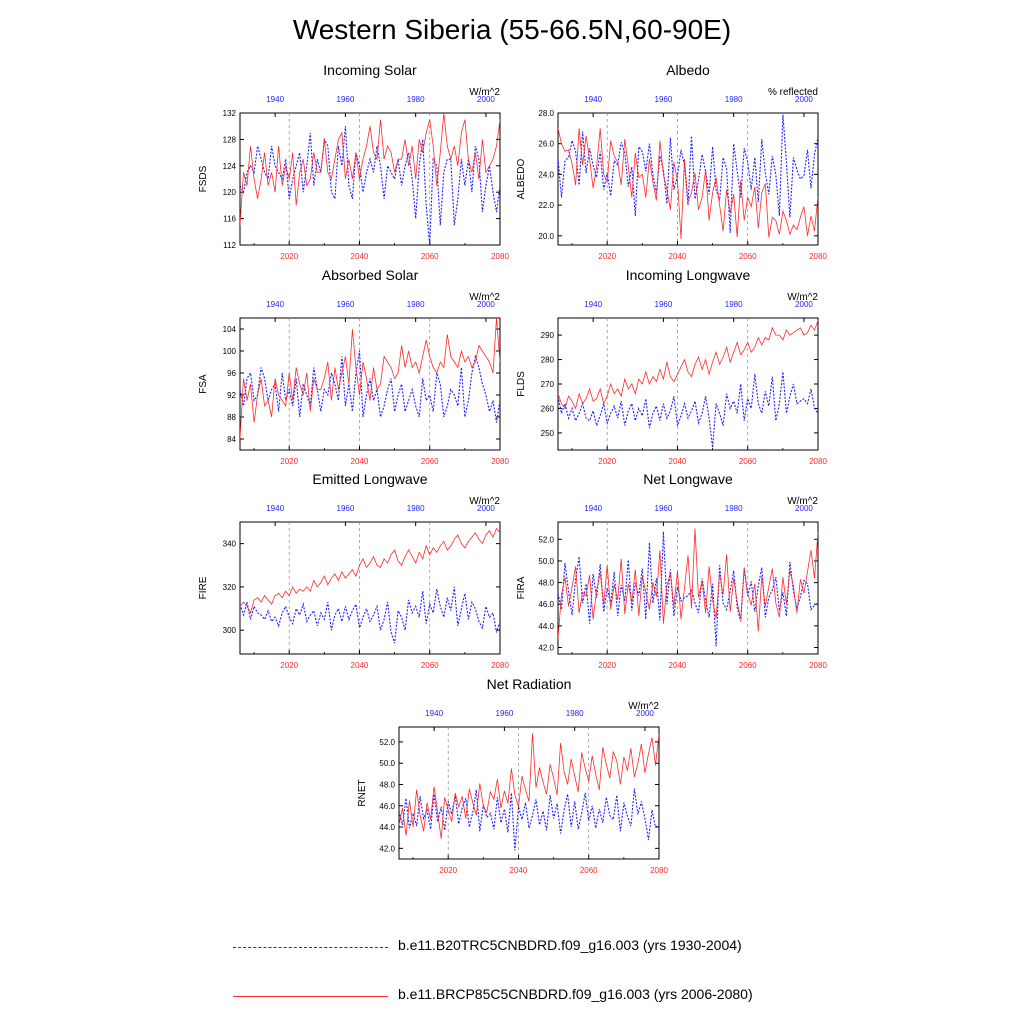 The width and height of the screenshot is (1024, 1024). What do you see at coordinates (546, 113) in the screenshot?
I see `y-tick-label: 28.0` at bounding box center [546, 113].